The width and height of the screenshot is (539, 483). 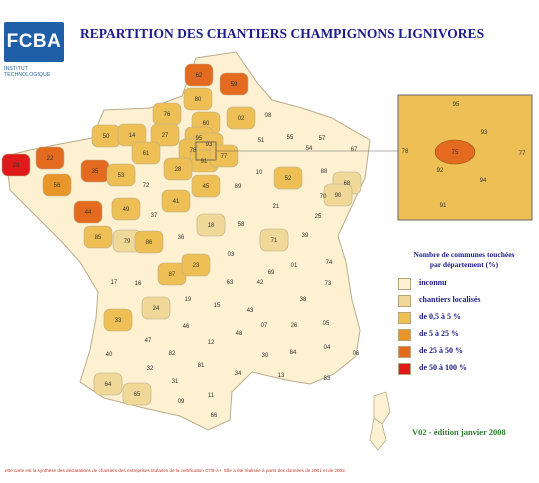 I want to click on department-label-37: 37, so click(x=154, y=216).